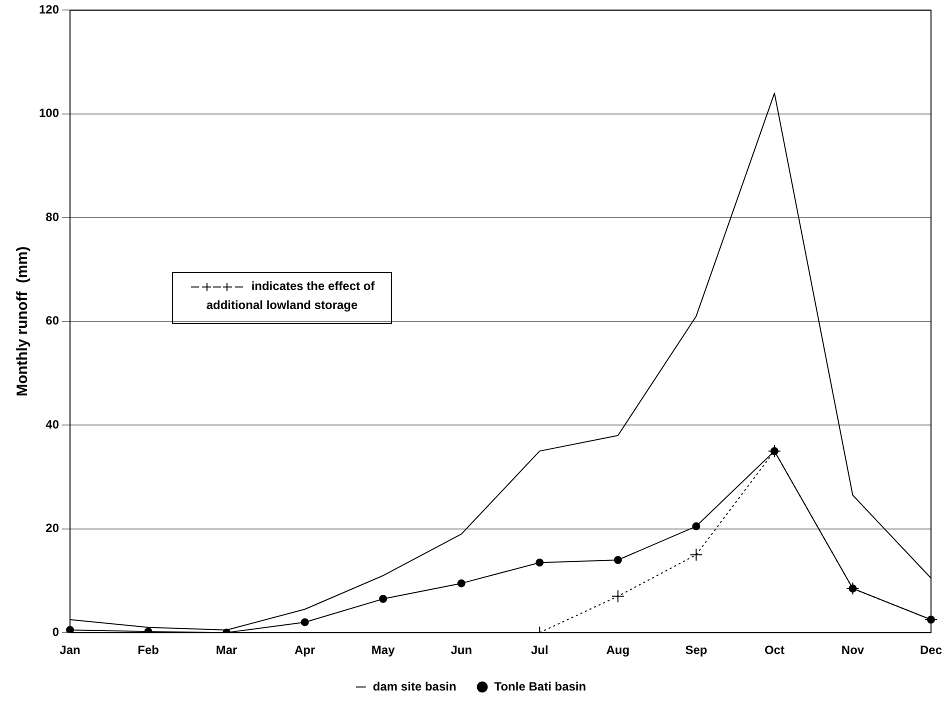 This screenshot has width=951, height=708. What do you see at coordinates (23, 321) in the screenshot?
I see `y-axis-title: Monthly runoff (mm)` at bounding box center [23, 321].